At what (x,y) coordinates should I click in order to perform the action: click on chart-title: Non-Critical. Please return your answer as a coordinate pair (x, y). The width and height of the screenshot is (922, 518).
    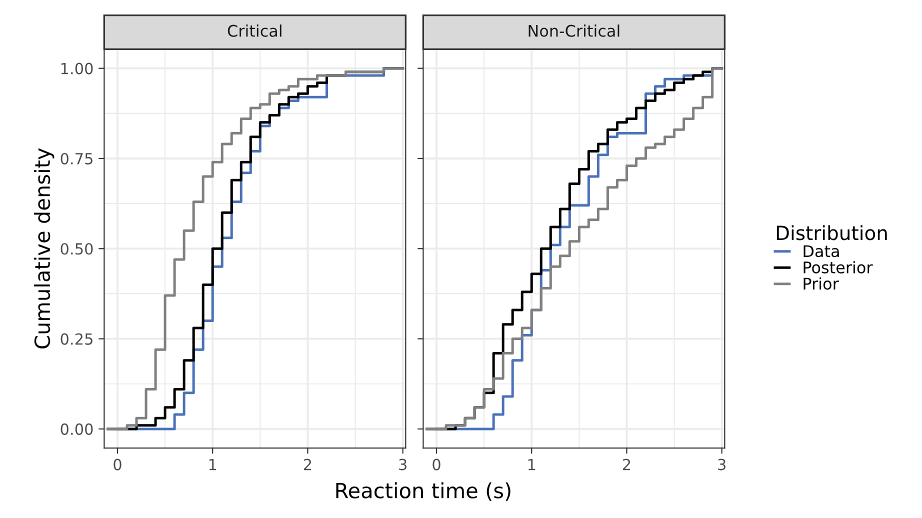
    Looking at the image, I should click on (574, 30).